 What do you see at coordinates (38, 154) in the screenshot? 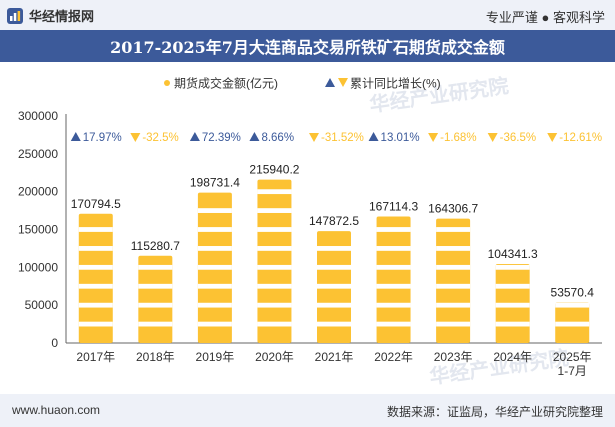
I see `y-tick-label: 250000` at bounding box center [38, 154].